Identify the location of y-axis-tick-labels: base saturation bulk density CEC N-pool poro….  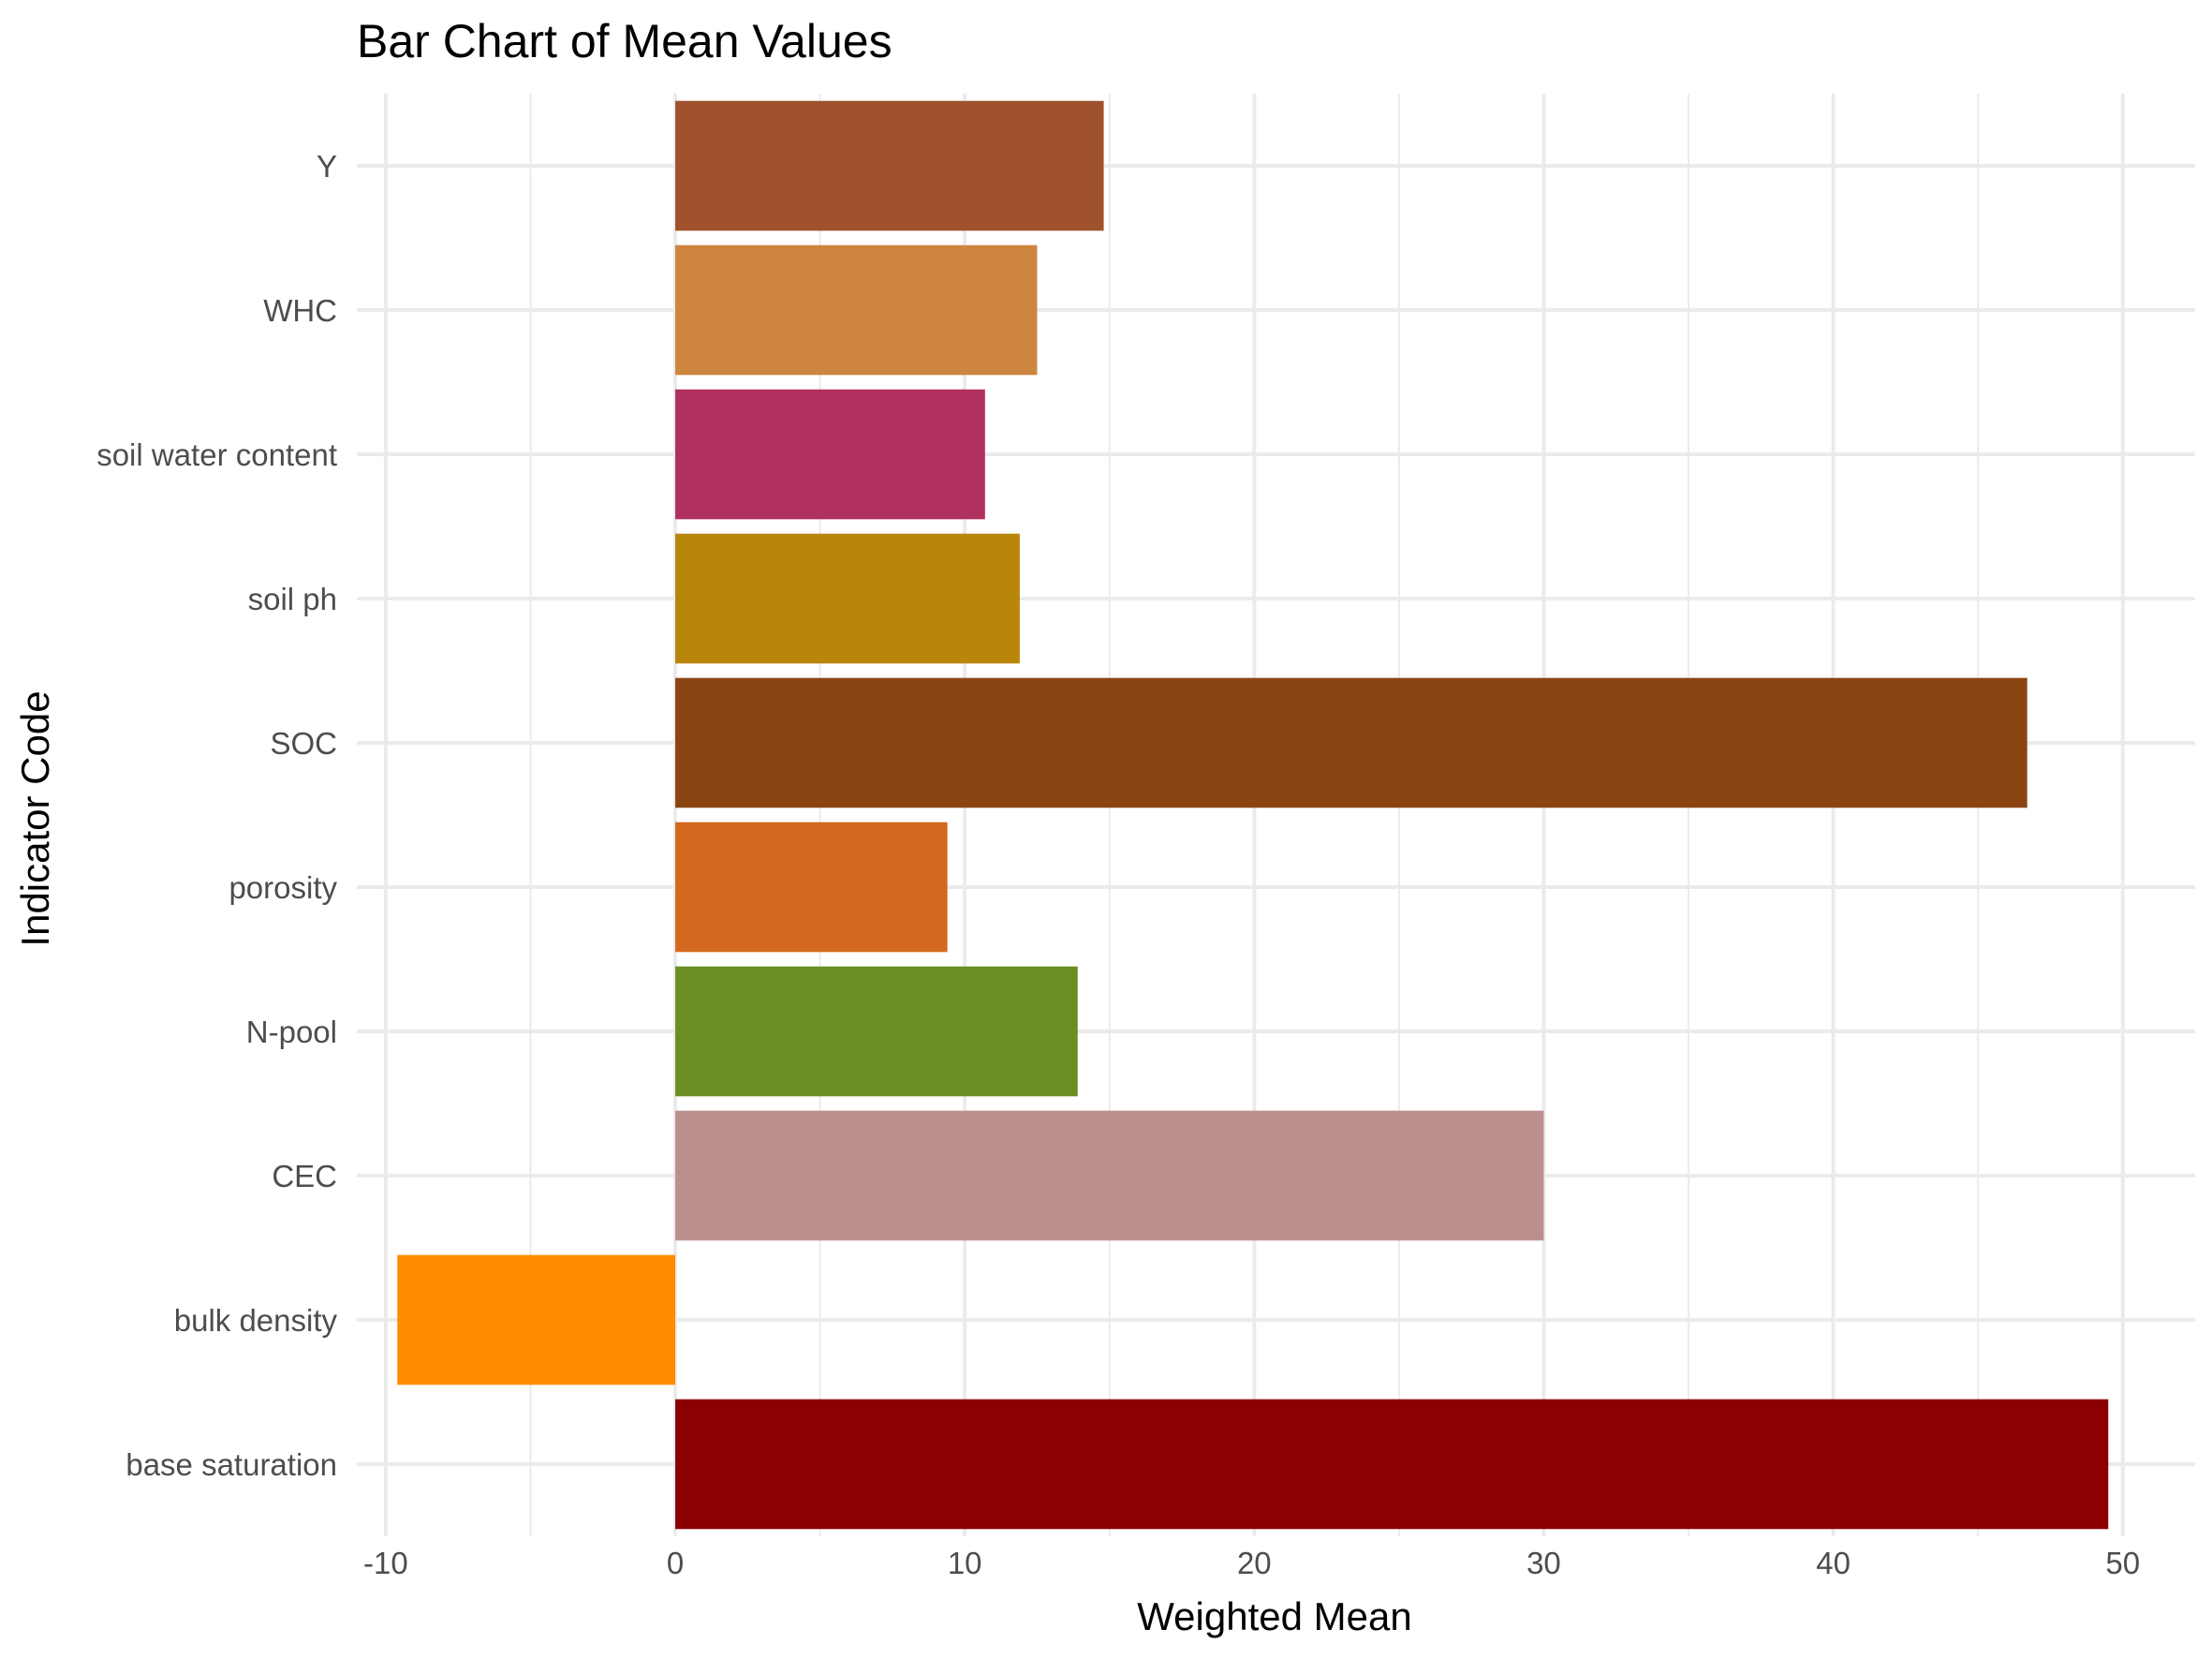
(216, 816).